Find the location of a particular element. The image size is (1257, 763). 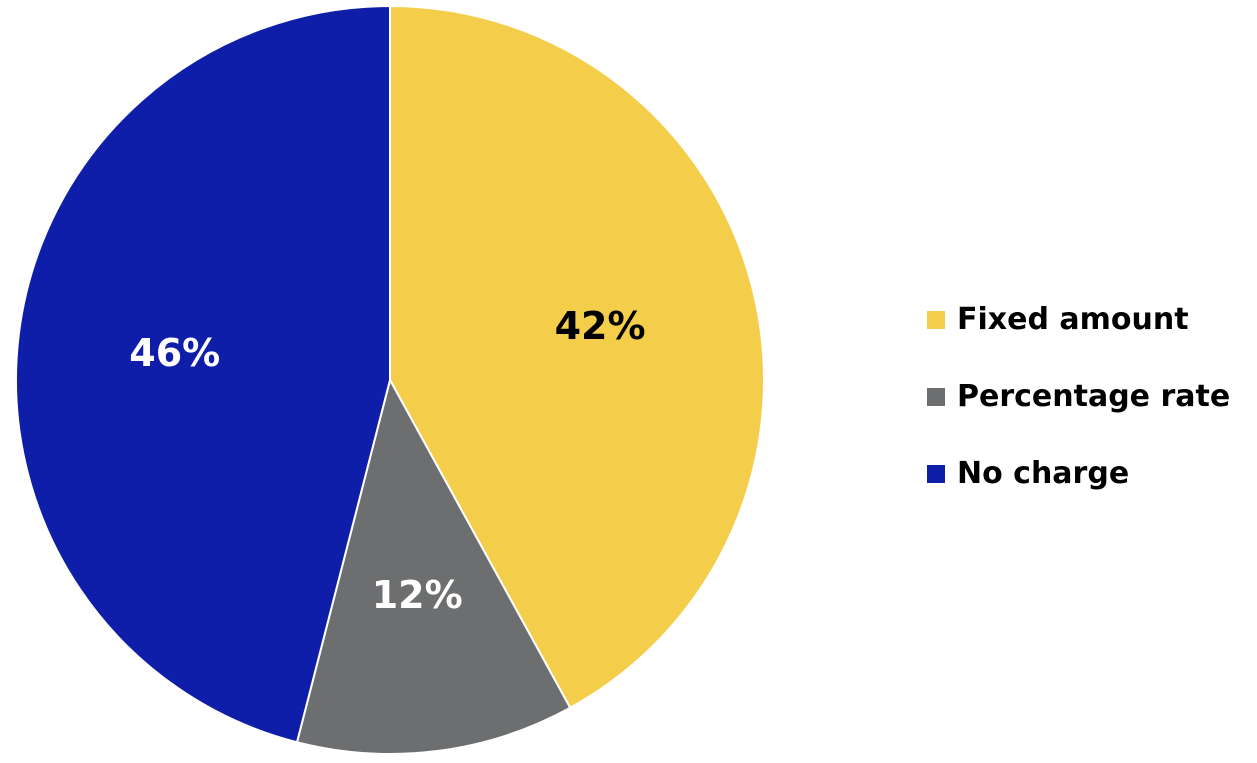

legend-item-fixed-amount: Fixed amount is located at coordinates (1078, 319).